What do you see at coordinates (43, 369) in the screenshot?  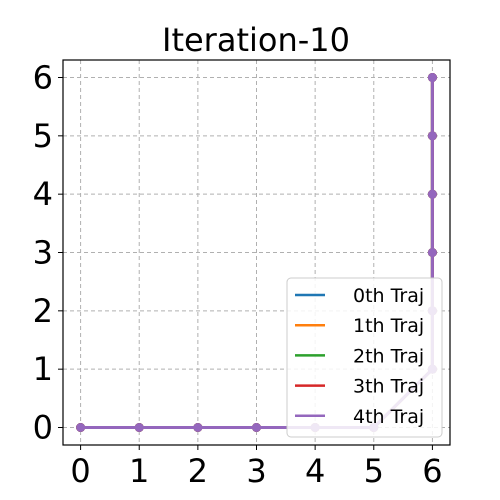 I see `y-tick-label-1: 1` at bounding box center [43, 369].